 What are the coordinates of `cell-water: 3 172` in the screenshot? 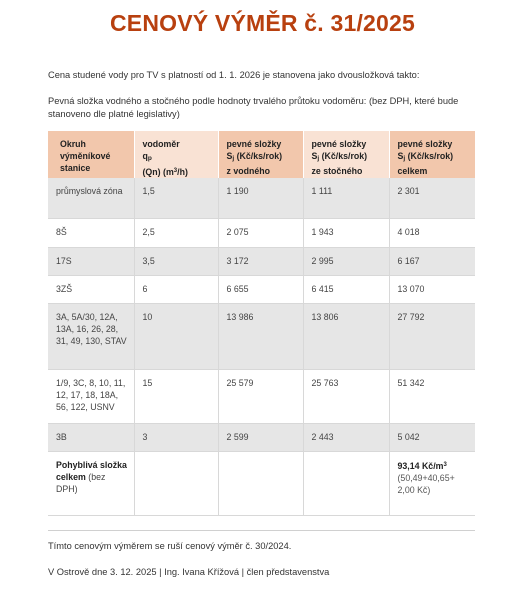 It's located at (261, 261).